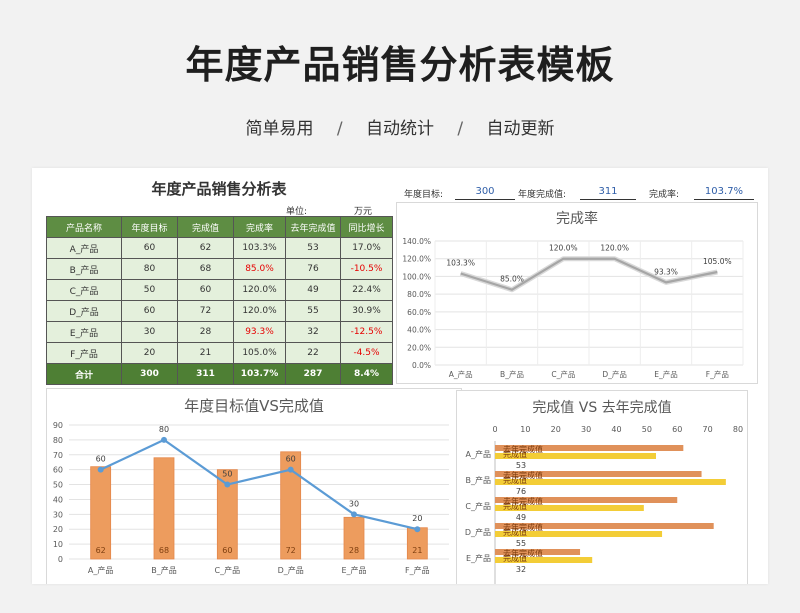 This screenshot has height=613, width=800. What do you see at coordinates (366, 248) in the screenshot?
I see `table-cell: 17.0%` at bounding box center [366, 248].